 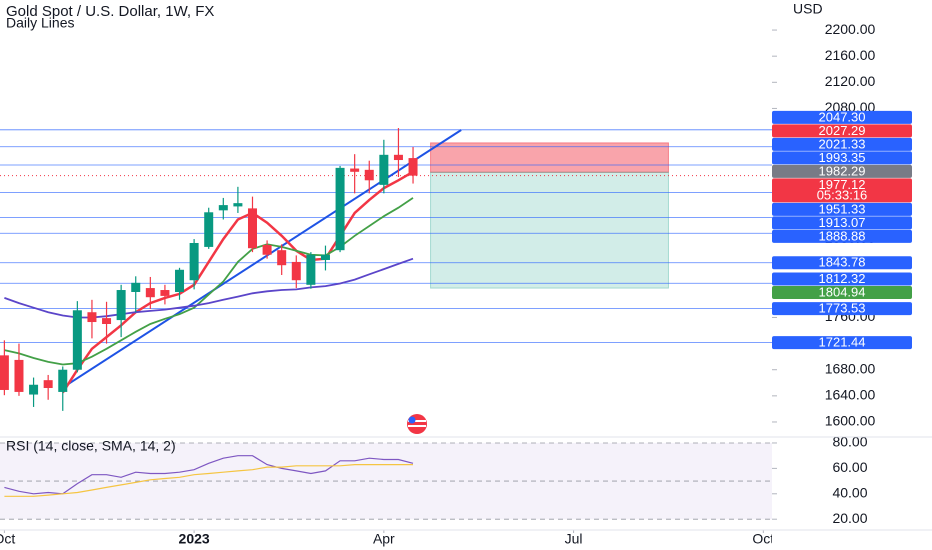 I want to click on rsi-y-tick-label: 40.00, so click(x=849, y=492).